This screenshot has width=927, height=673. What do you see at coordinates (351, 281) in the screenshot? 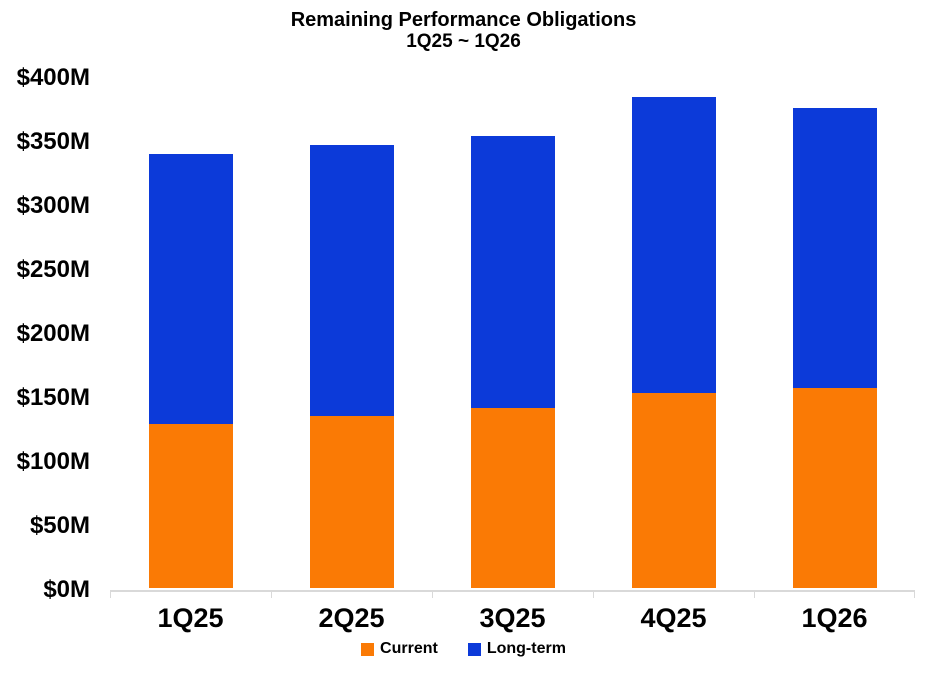
I see `bar-segment-long-term-2Q25` at bounding box center [351, 281].